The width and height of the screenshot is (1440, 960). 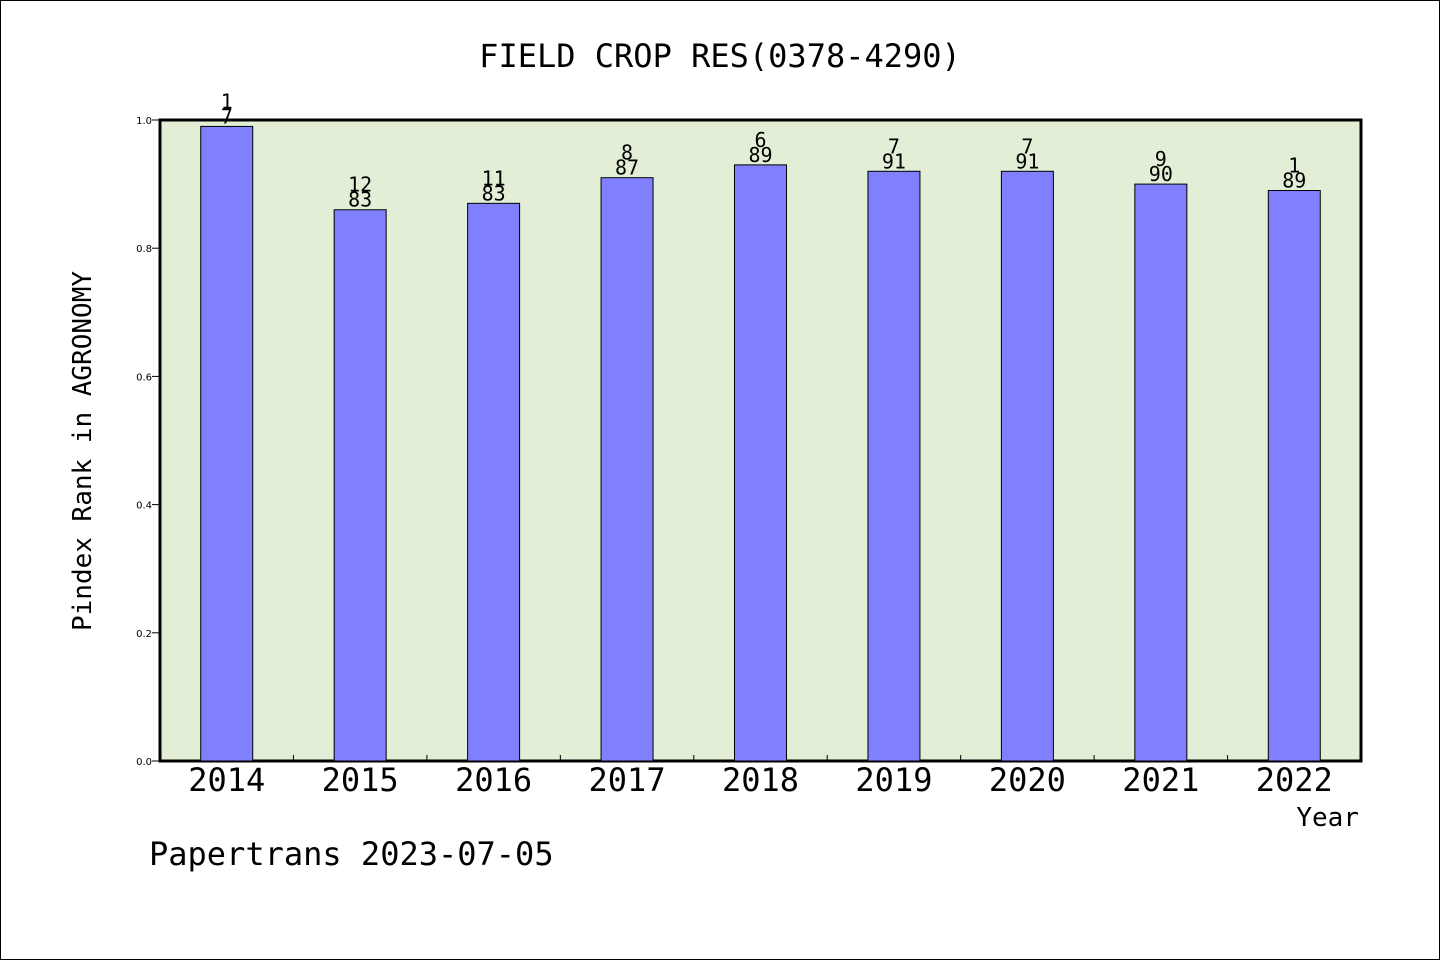 What do you see at coordinates (1160, 780) in the screenshot?
I see `x-tick-label: 2021` at bounding box center [1160, 780].